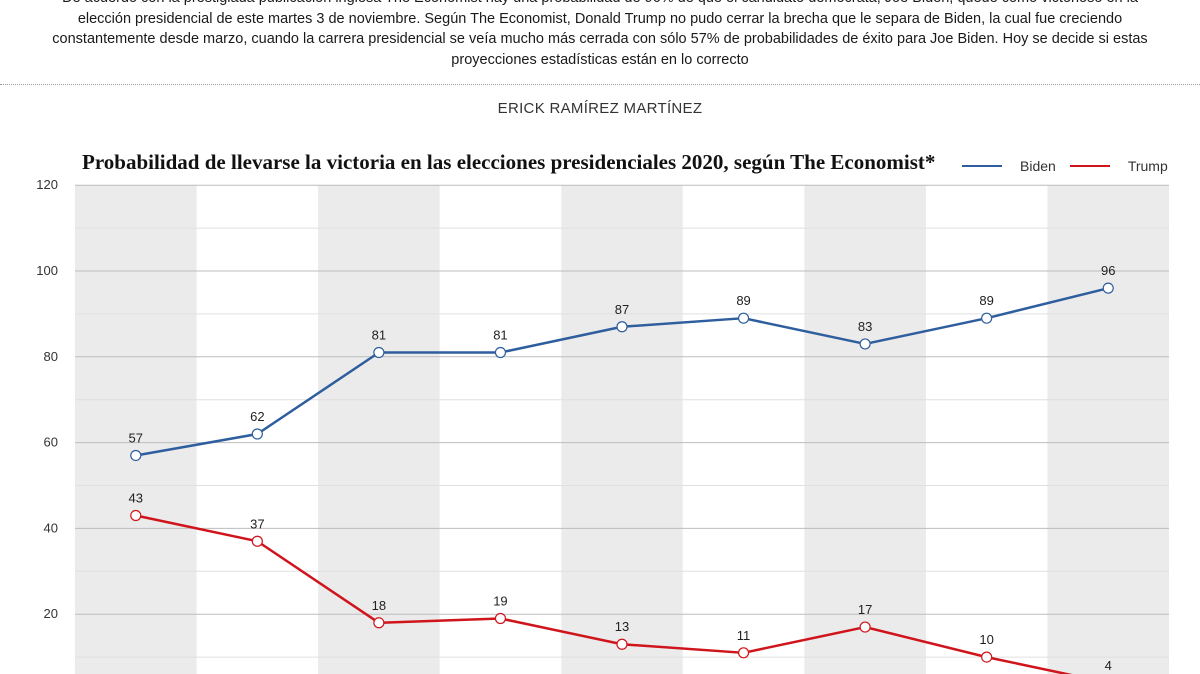  I want to click on chart-legend: Biden Trump, so click(1072, 166).